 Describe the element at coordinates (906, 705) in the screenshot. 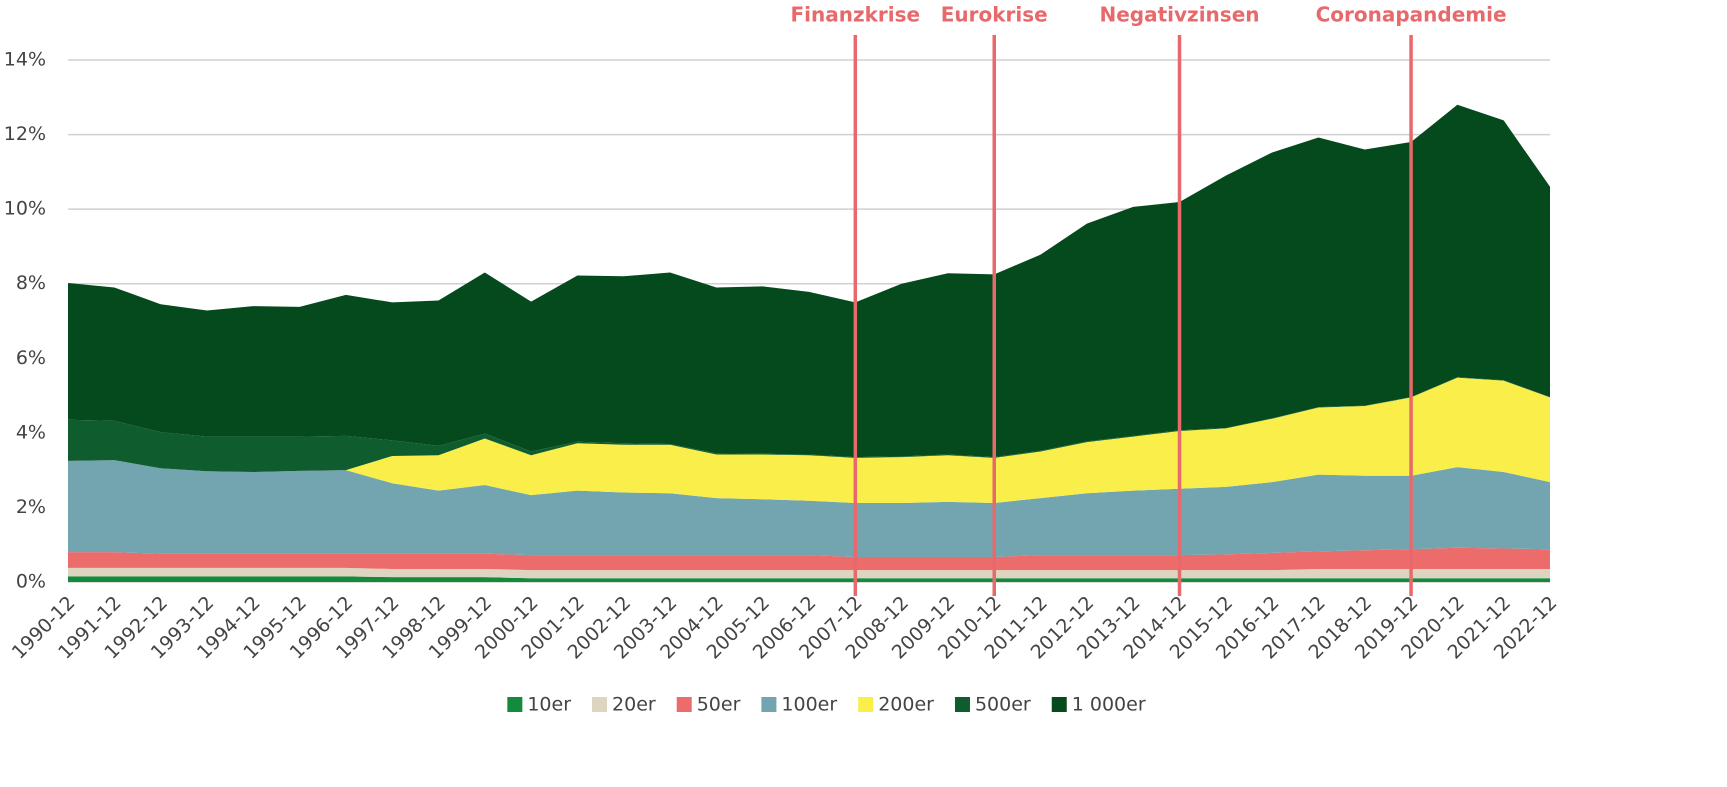

I see `legend-label: 200er` at that location.